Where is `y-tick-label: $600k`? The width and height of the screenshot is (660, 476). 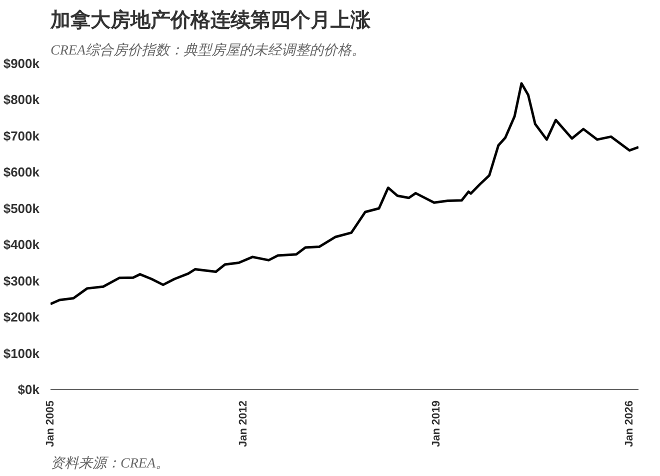 y-tick-label: $600k is located at coordinates (21, 172).